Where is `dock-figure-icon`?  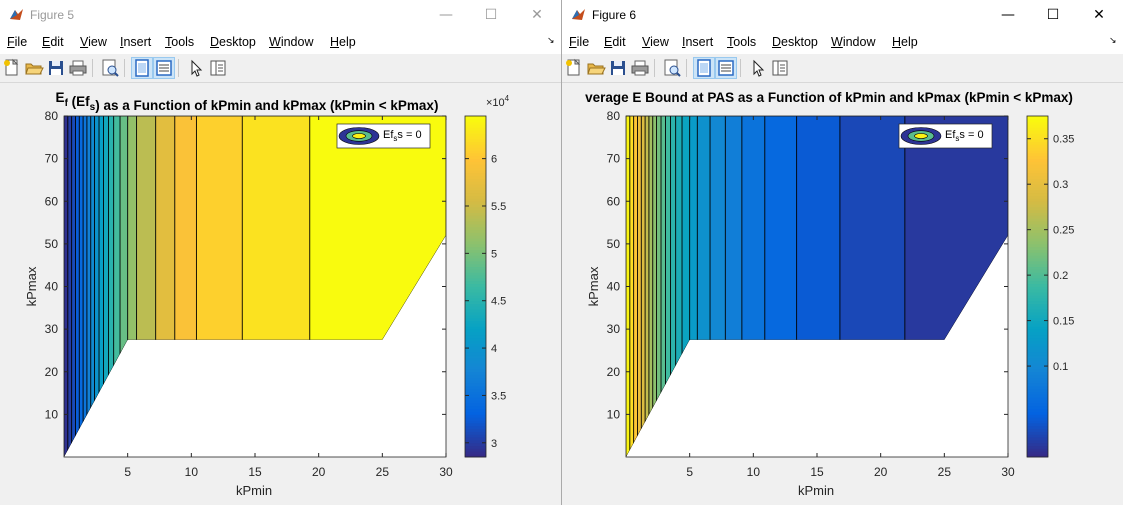 dock-figure-icon is located at coordinates (704, 68).